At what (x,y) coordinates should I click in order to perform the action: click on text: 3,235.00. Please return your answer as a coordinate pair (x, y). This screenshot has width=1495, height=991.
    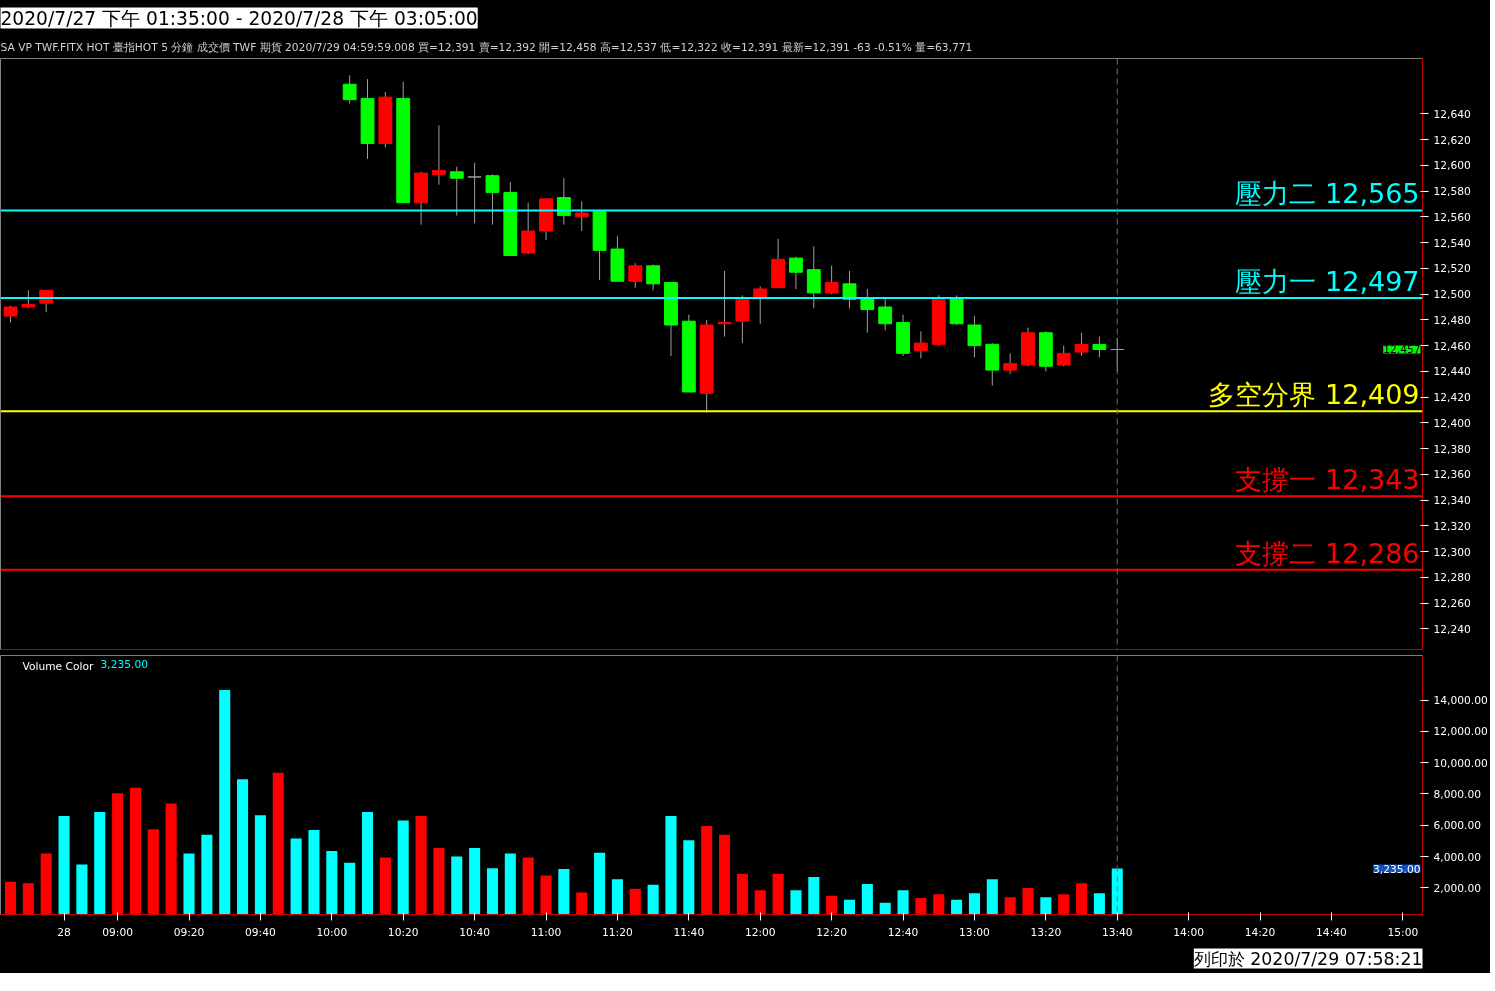
    Looking at the image, I should click on (1397, 869).